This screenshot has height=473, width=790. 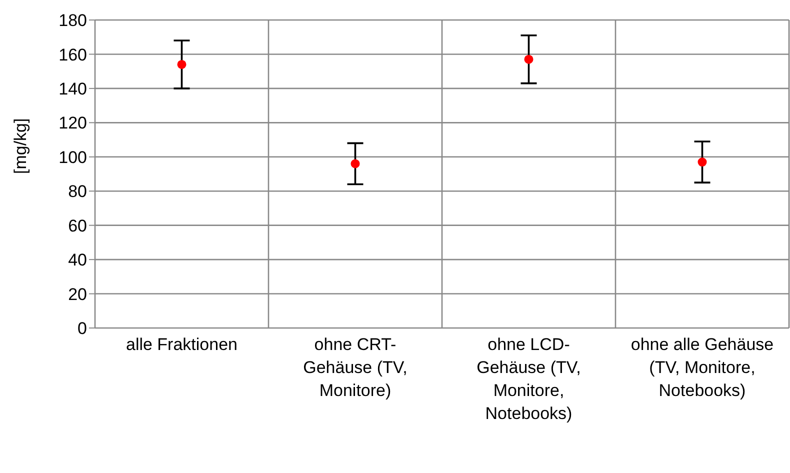 I want to click on y-tick-label: 160, so click(x=72, y=54).